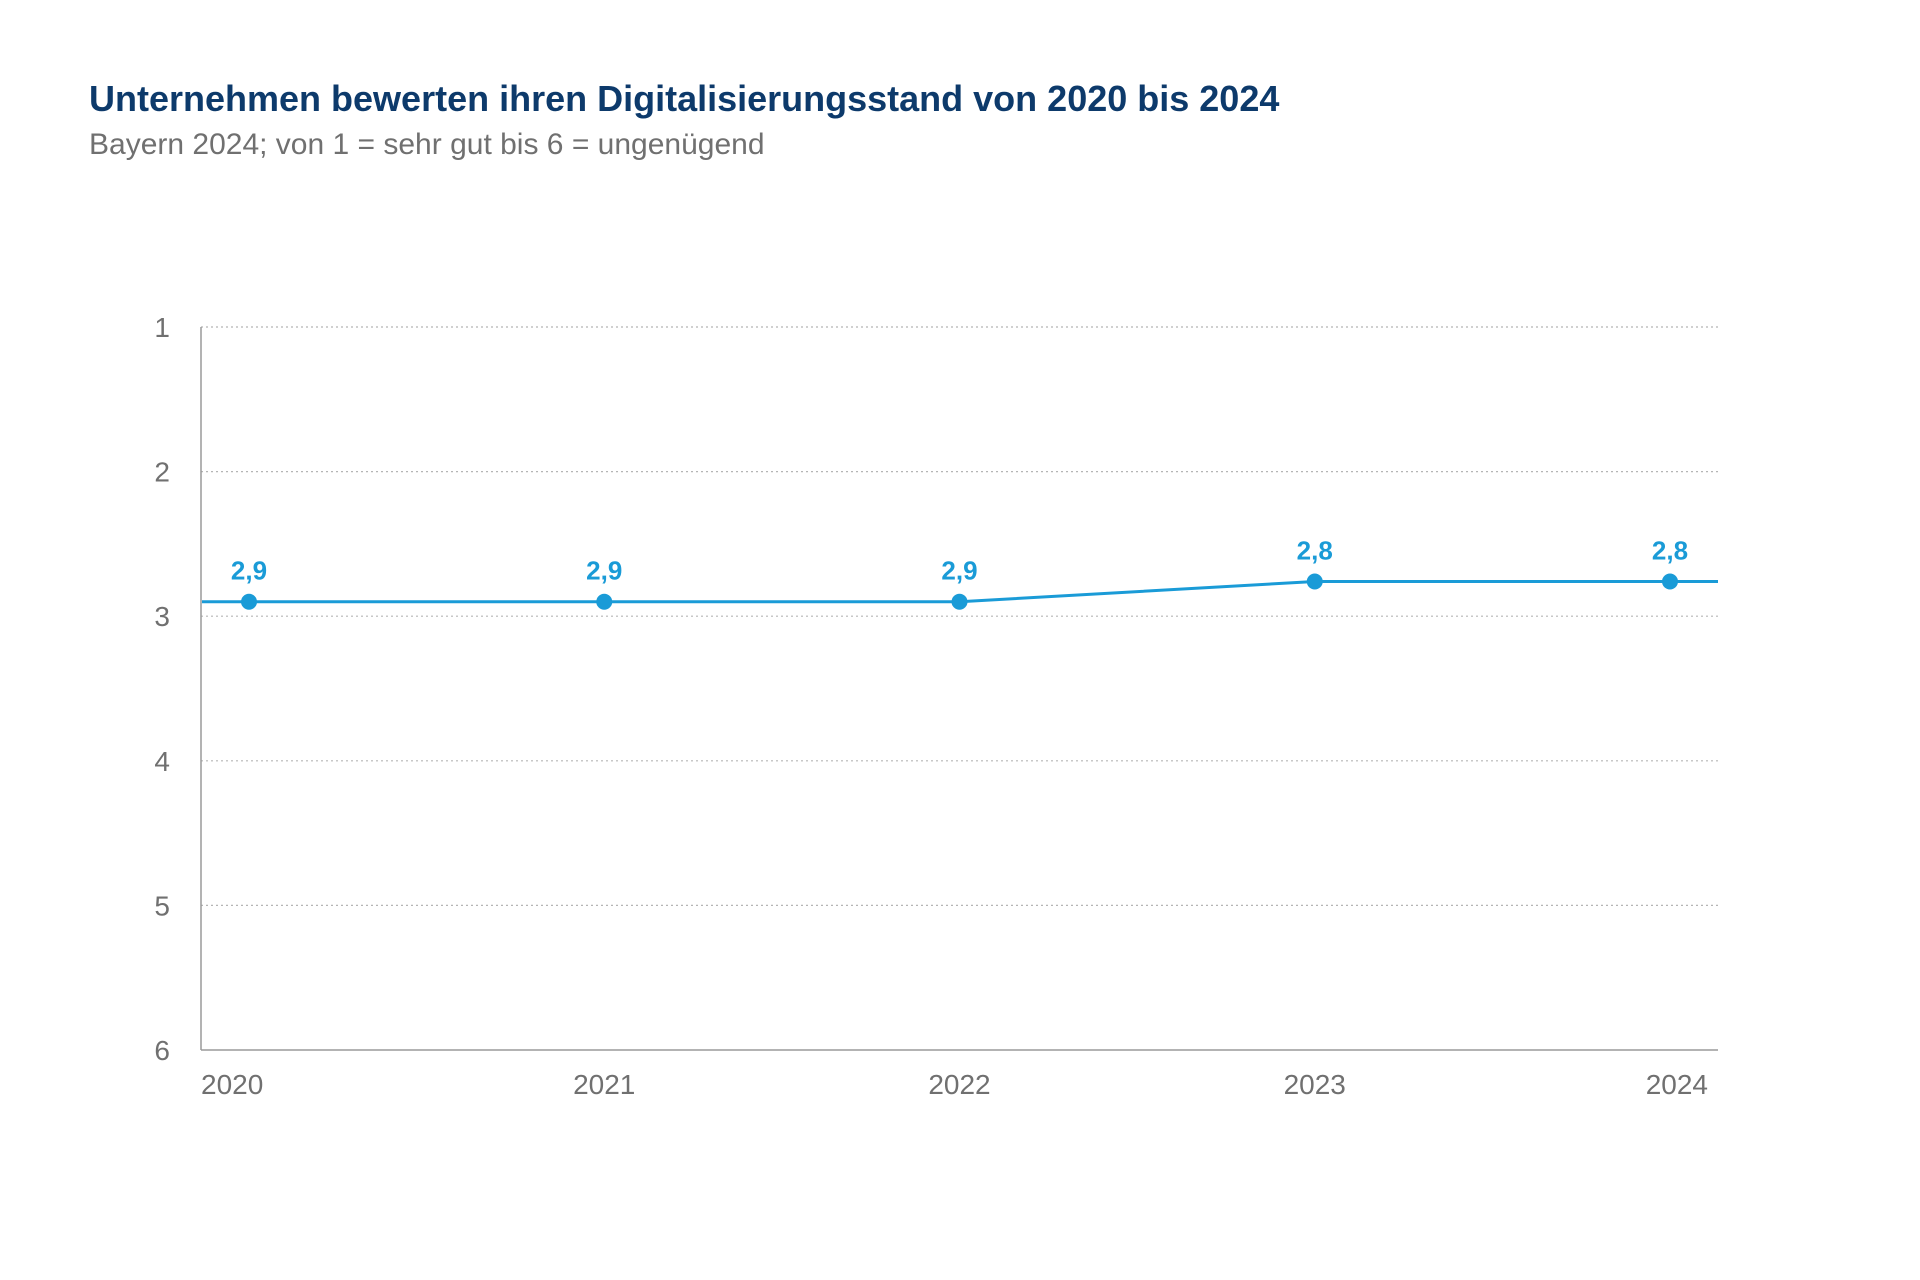  What do you see at coordinates (162, 905) in the screenshot?
I see `y-tick-label: 5` at bounding box center [162, 905].